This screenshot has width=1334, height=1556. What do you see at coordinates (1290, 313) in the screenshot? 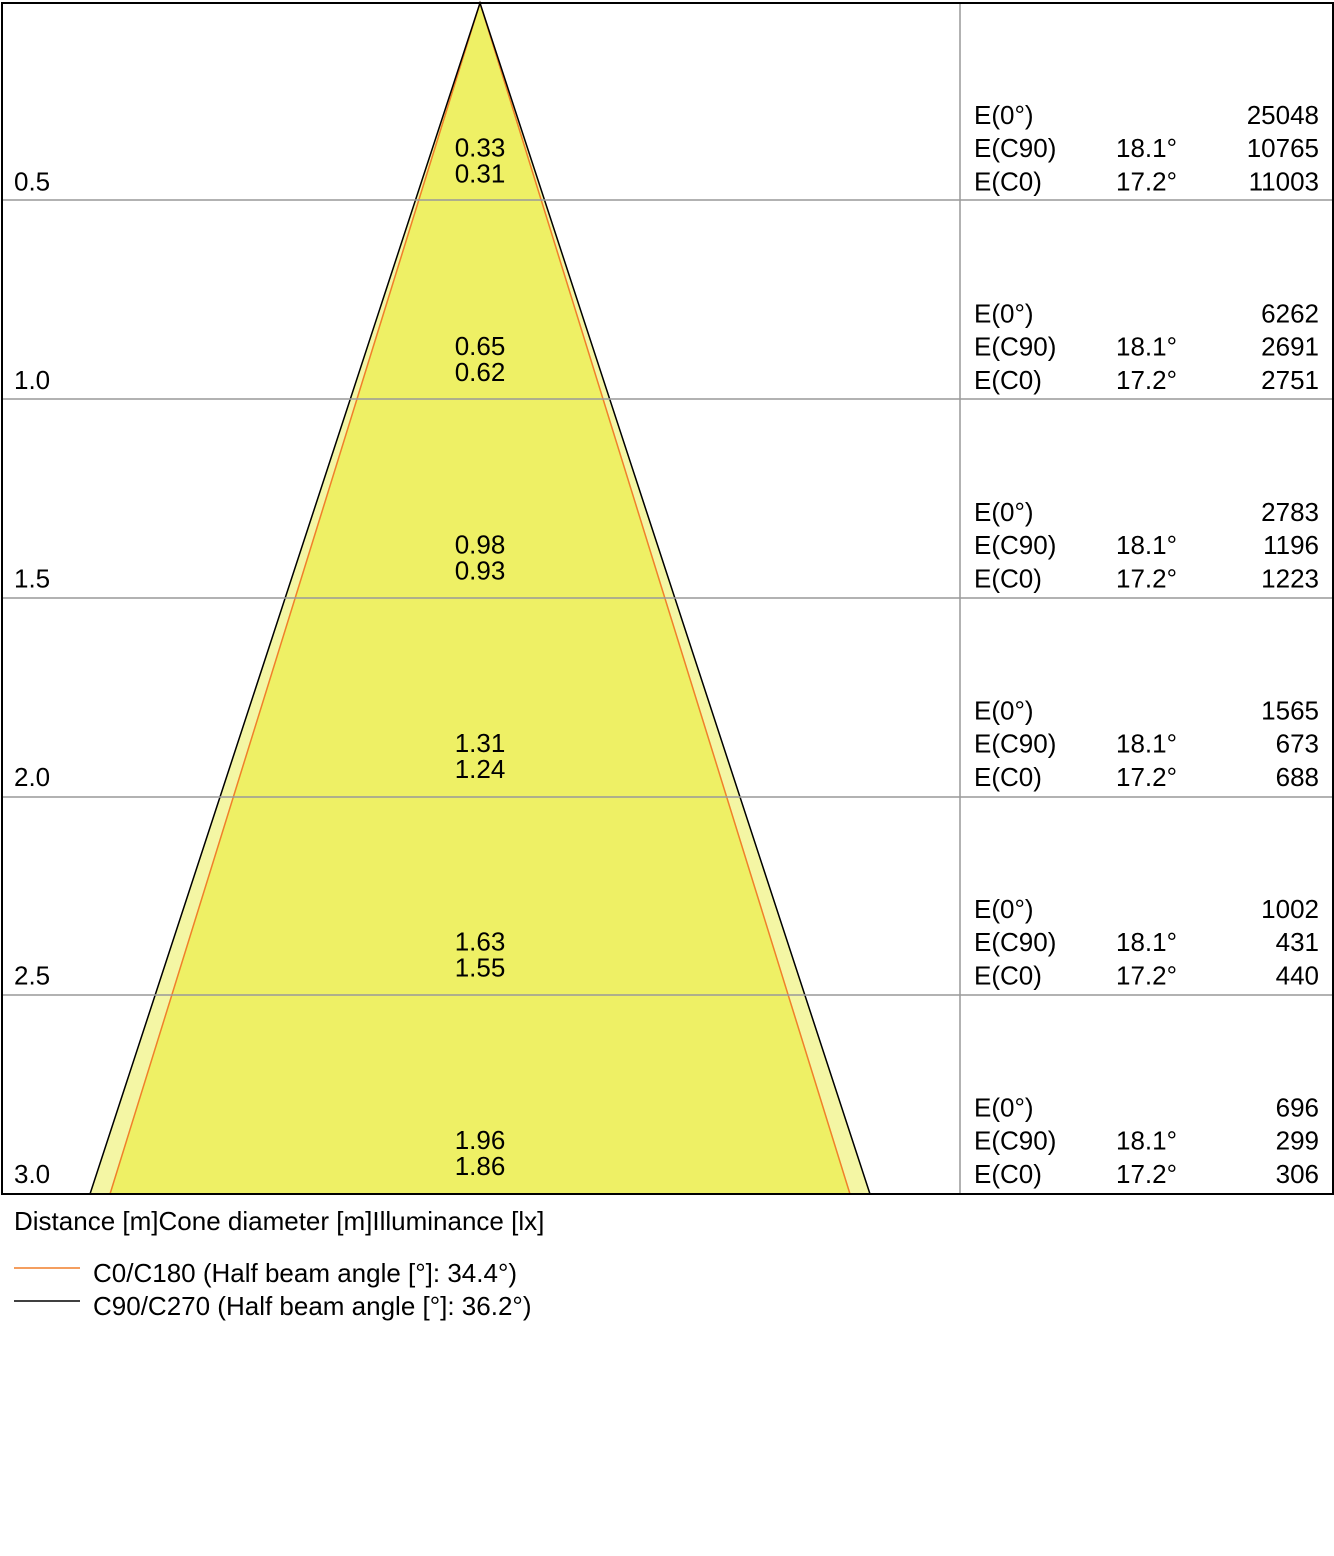
I see `illuminance-value: 6262` at bounding box center [1290, 313].